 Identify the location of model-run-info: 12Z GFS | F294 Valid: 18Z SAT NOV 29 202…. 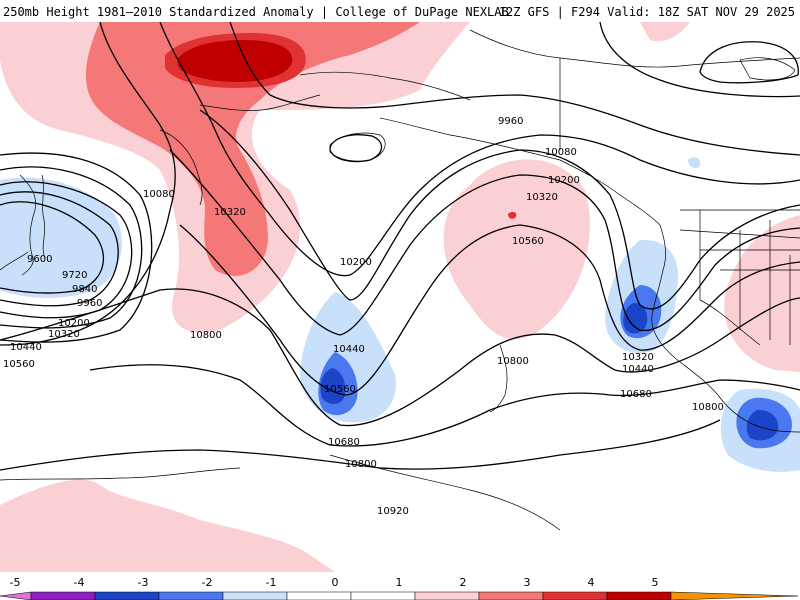
(646, 12).